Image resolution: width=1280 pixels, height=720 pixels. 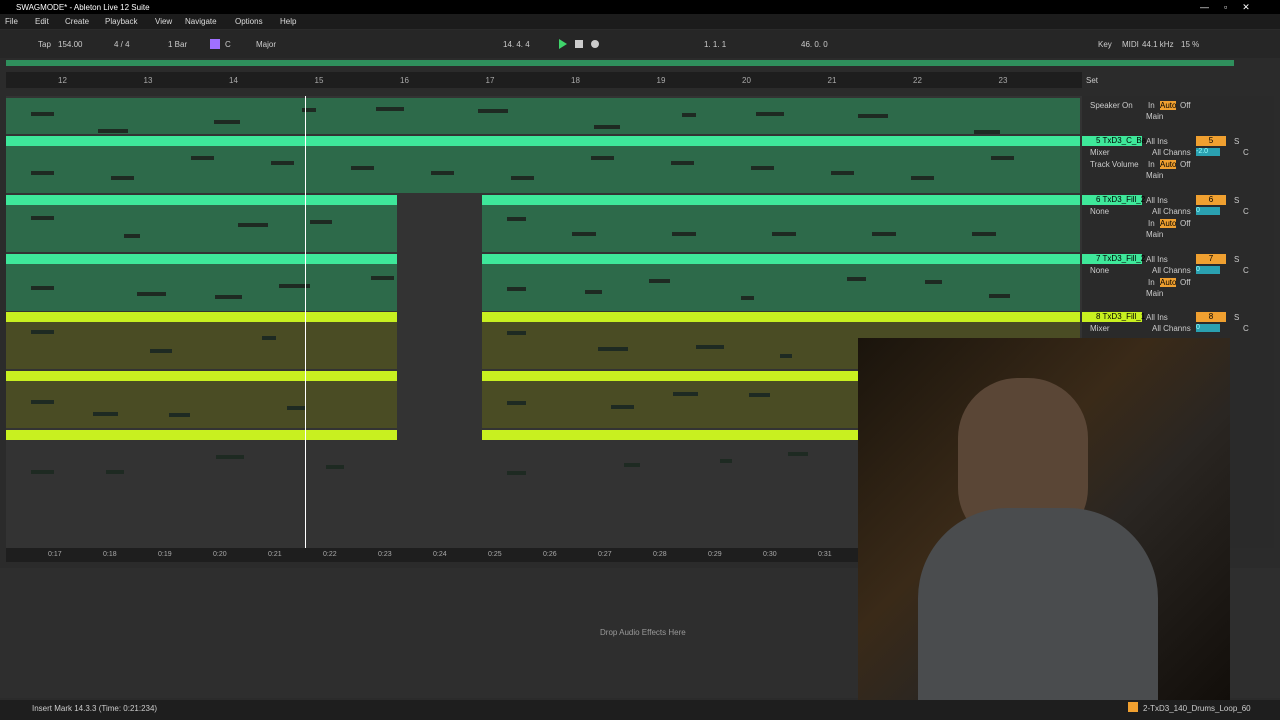 What do you see at coordinates (95, 708) in the screenshot?
I see `status-message: Insert Mark 14.3.3 (Time: 0:21:234)` at bounding box center [95, 708].